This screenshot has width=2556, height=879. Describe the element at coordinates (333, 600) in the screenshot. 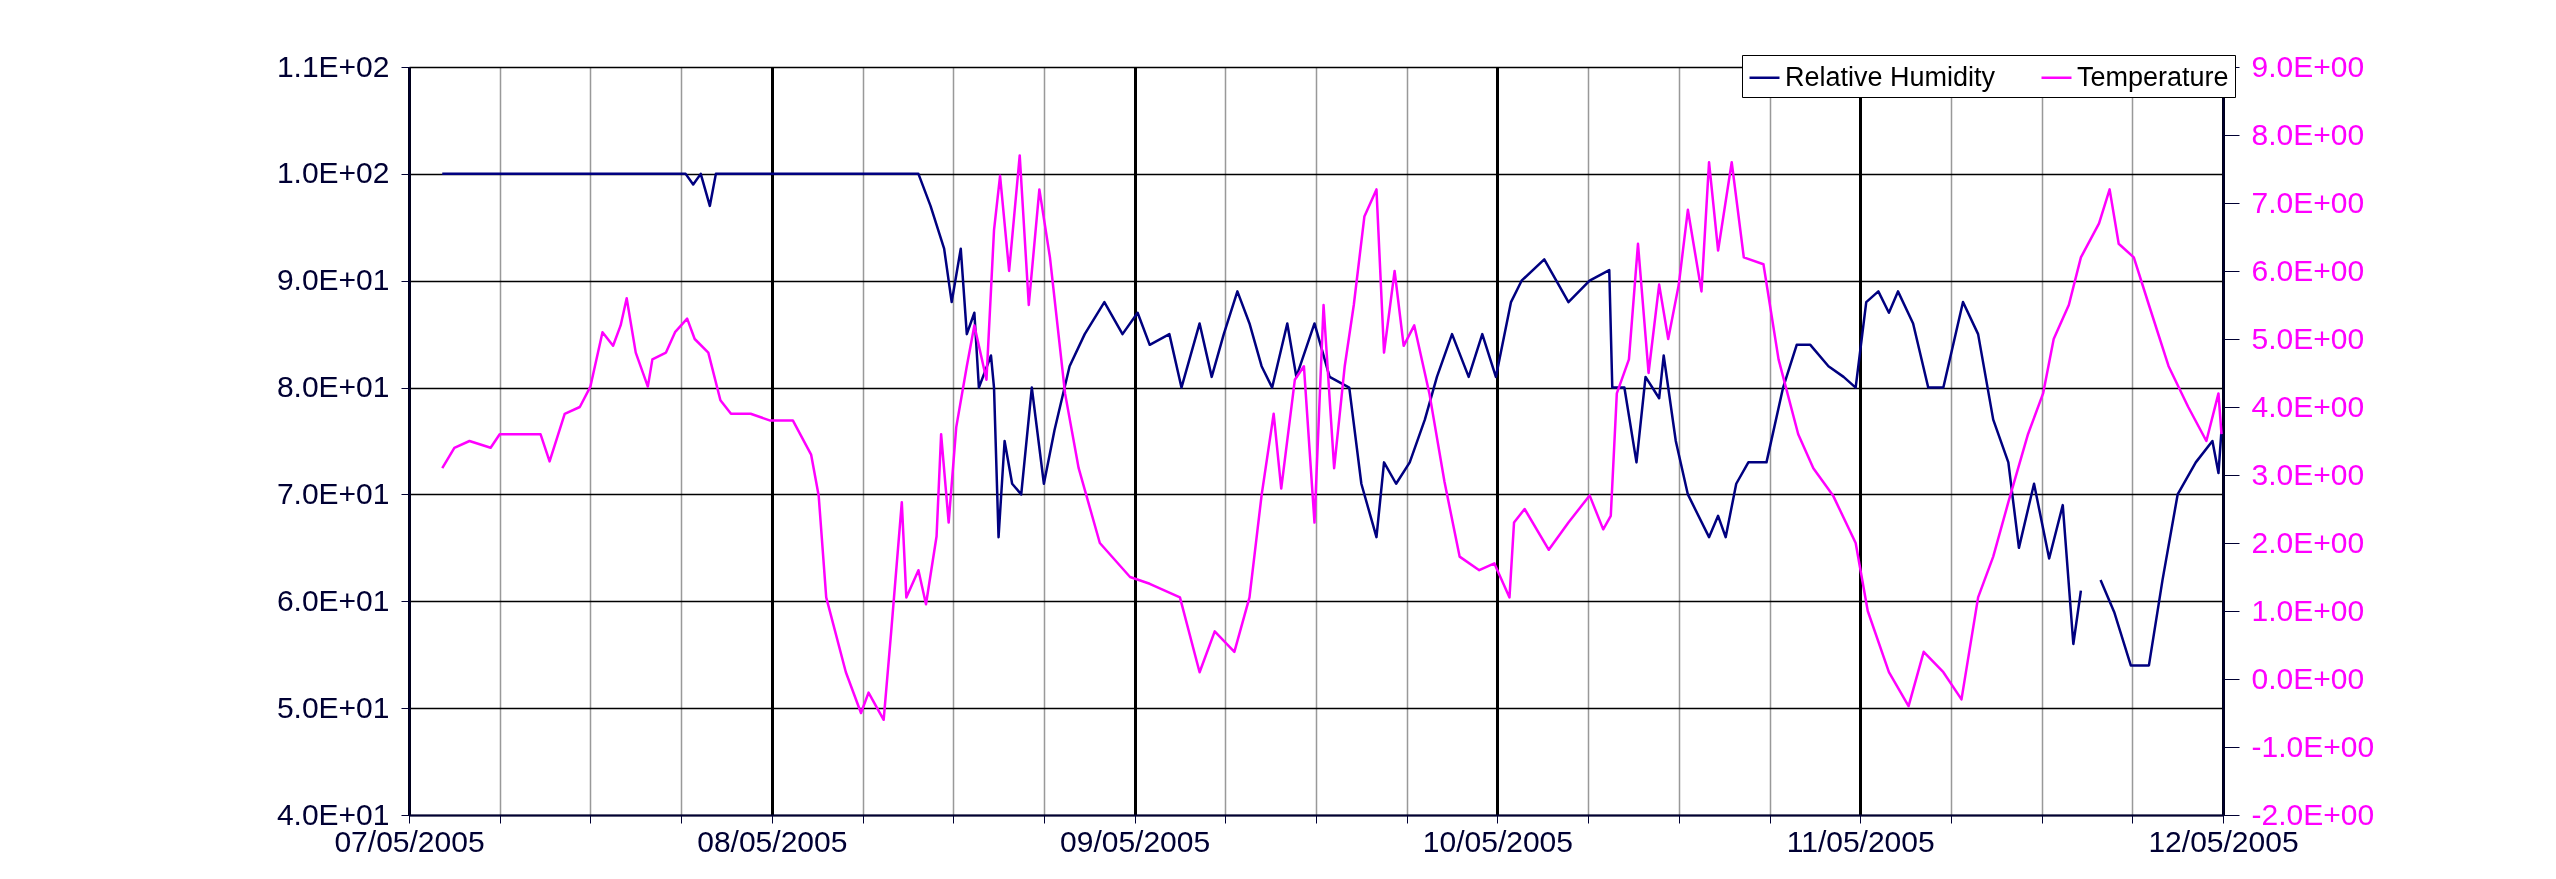

I see `y-tick-label: 6.0E+01` at that location.